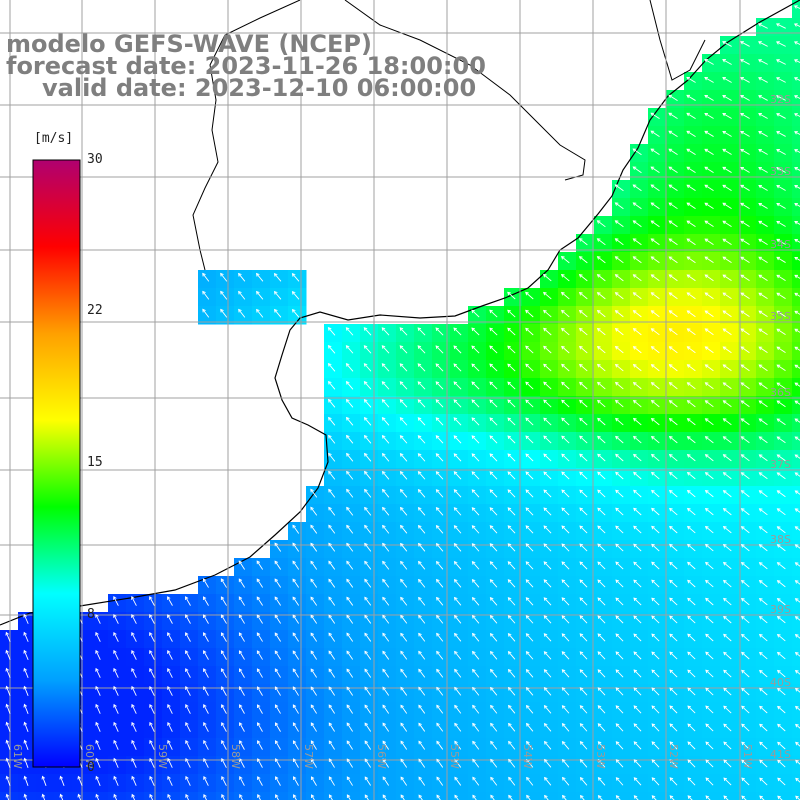 Image resolution: width=800 pixels, height=800 pixels. What do you see at coordinates (259, 88) in the screenshot?
I see `valid-date: valid date: 2023-12-10 06:00:00` at bounding box center [259, 88].